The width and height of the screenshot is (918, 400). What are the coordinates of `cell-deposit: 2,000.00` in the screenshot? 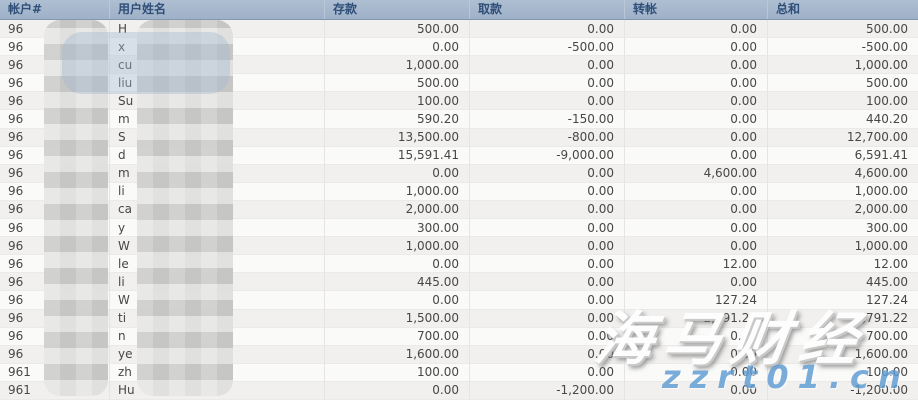 It's located at (397, 210).